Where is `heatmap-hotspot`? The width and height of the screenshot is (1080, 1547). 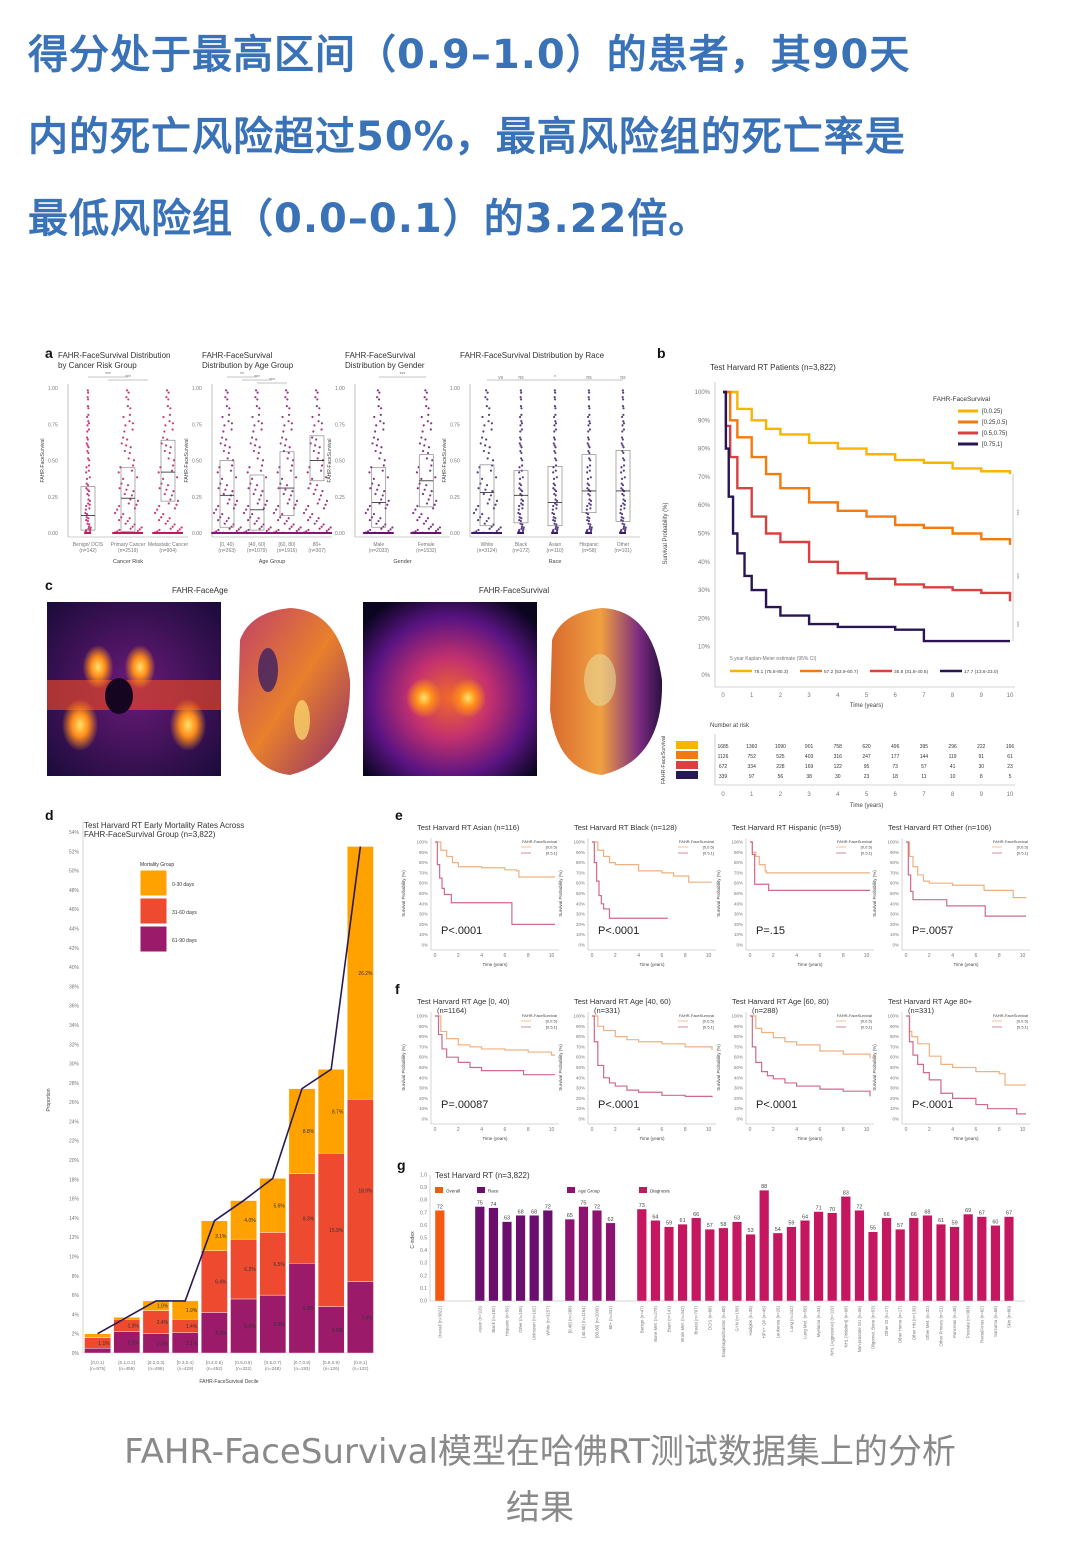 heatmap-hotspot is located at coordinates (188, 725).